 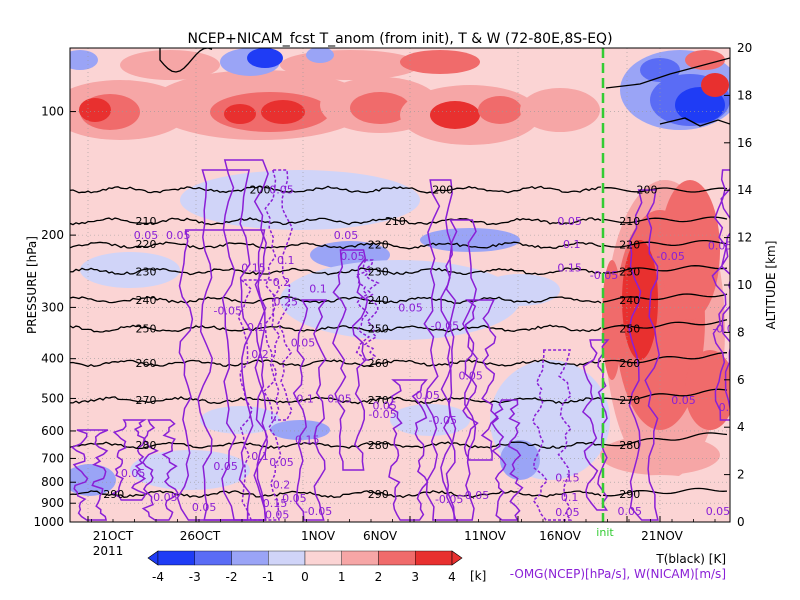 I want to click on temperature-contour-label: 260, so click(x=146, y=363).